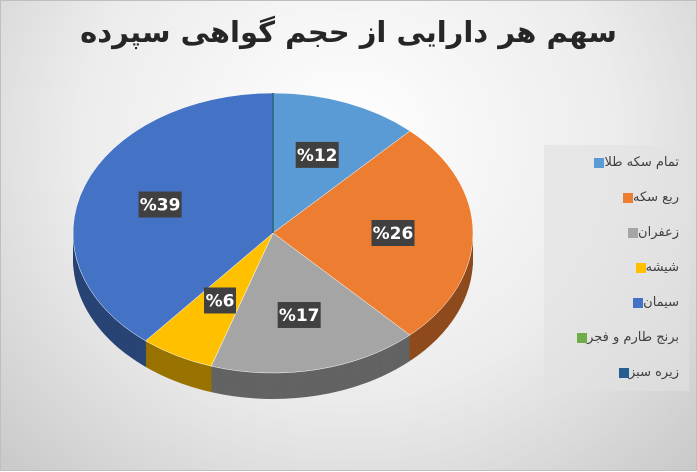  I want to click on legend-label: زیره سبز, so click(653, 372).